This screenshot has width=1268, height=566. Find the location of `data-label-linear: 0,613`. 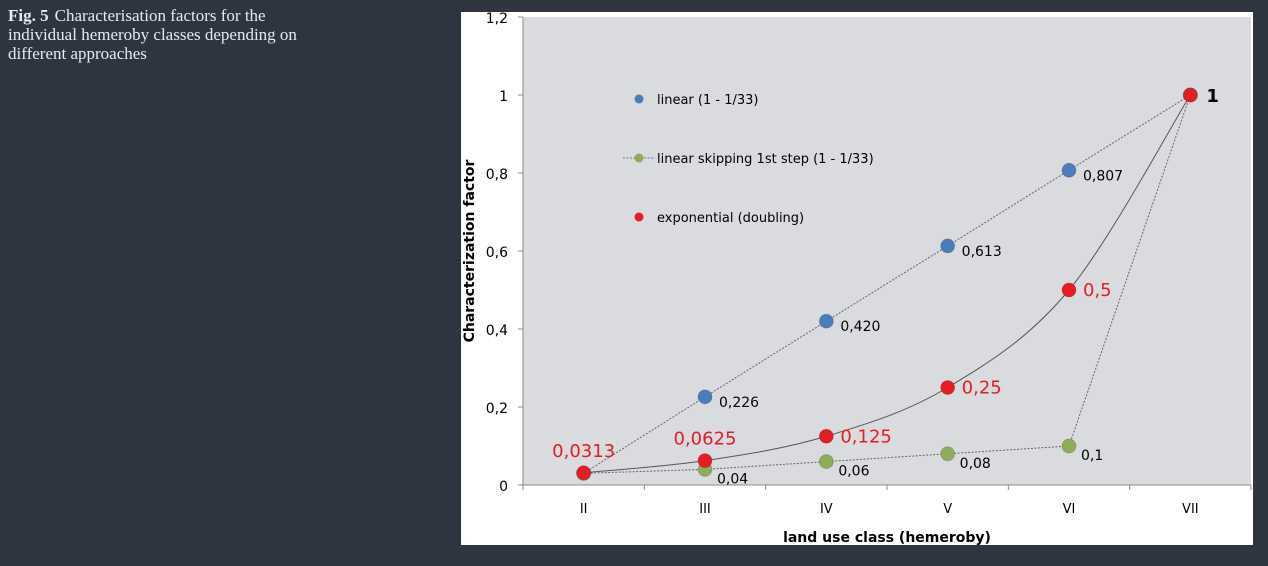

data-label-linear: 0,613 is located at coordinates (982, 252).